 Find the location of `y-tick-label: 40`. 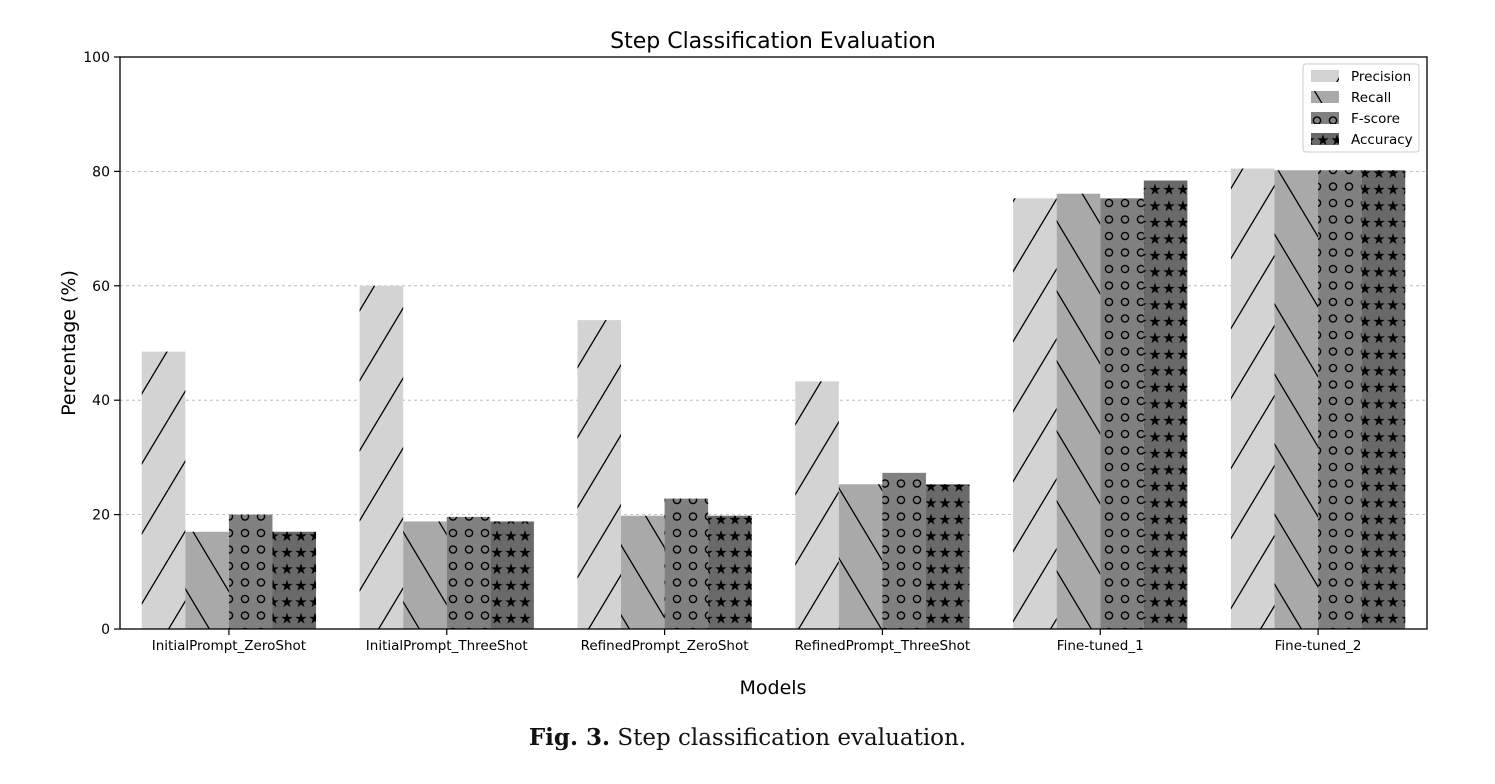

y-tick-label: 40 is located at coordinates (101, 401).